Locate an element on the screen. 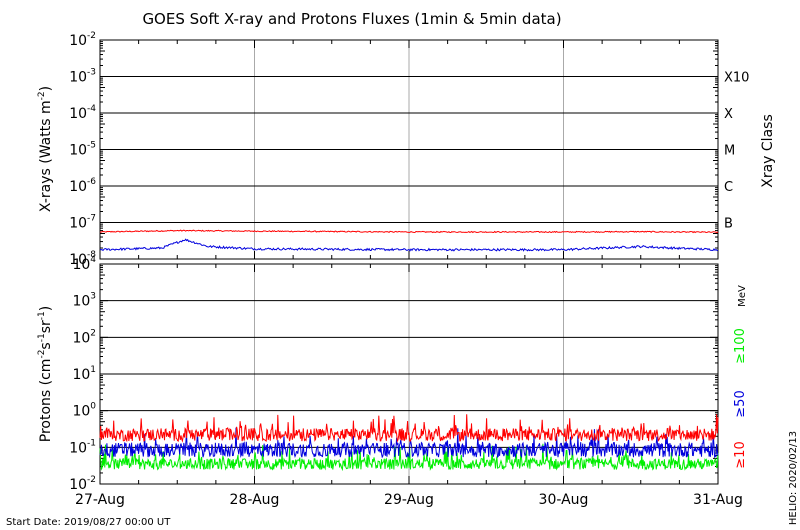 This screenshot has width=800, height=530. energy-unit-label: MeV is located at coordinates (742, 296).